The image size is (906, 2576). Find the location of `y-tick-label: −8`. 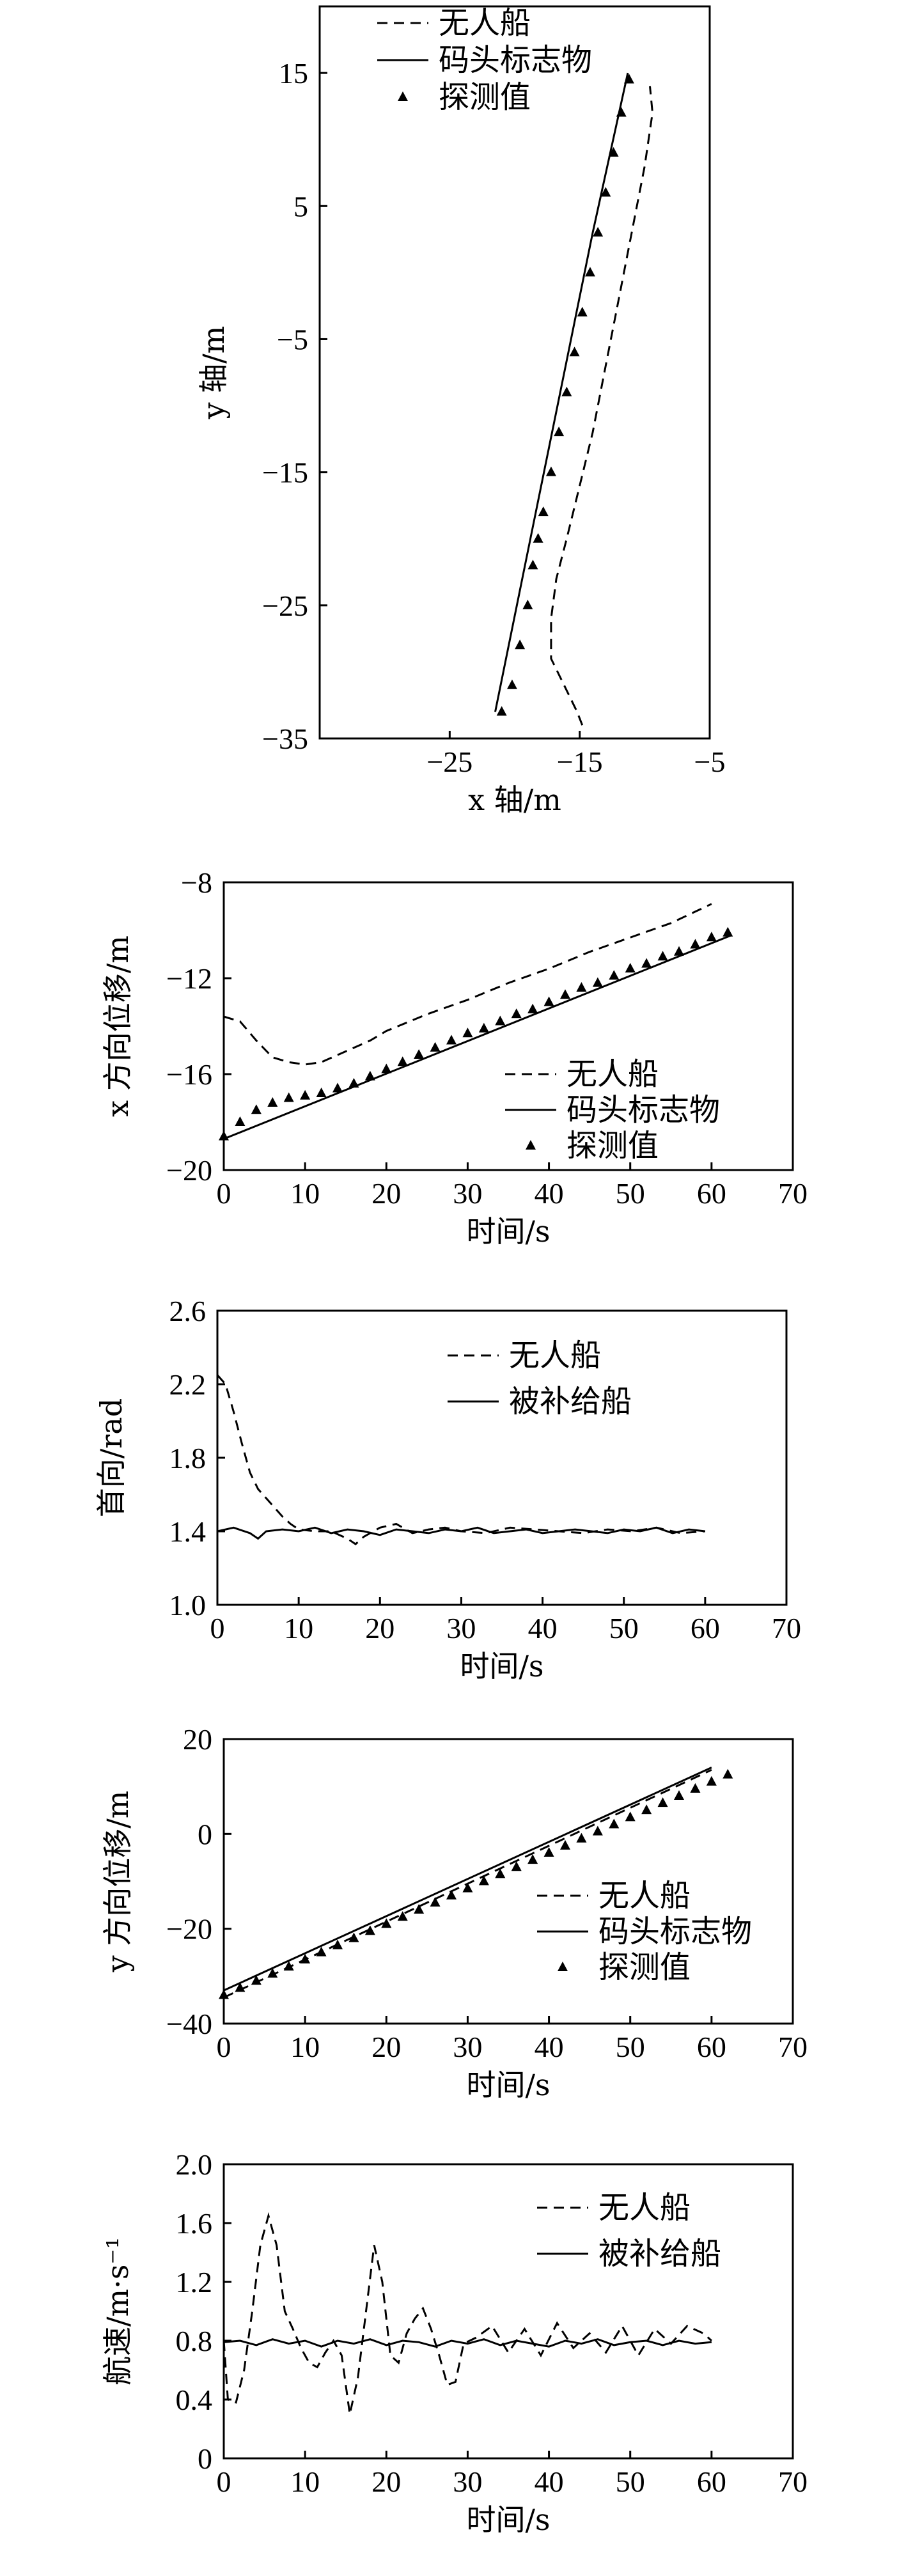

y-tick-label: −8 is located at coordinates (196, 883).